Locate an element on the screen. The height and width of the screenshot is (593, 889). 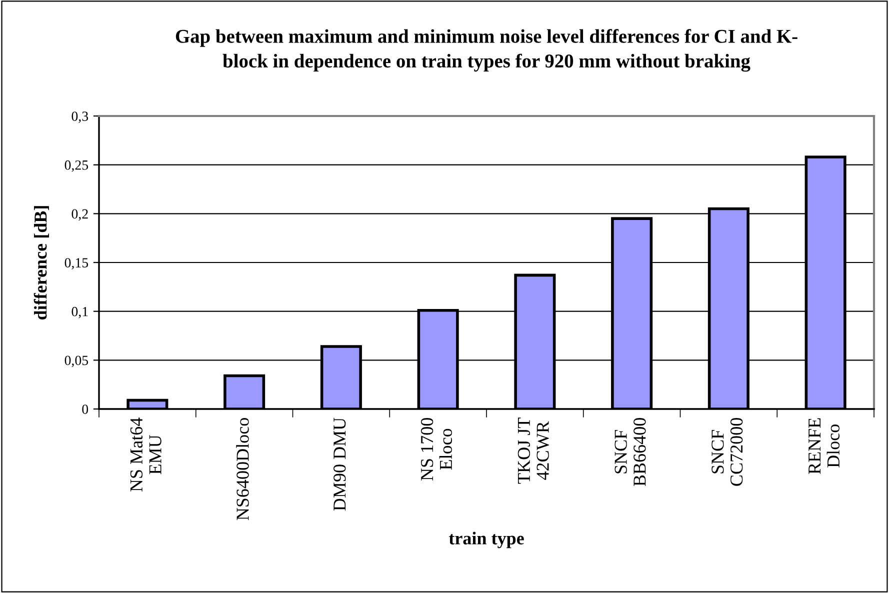
chart-title: Gap between maximum and minimum noise level differences for CI and K- block in dependence on train types for 920 mm without braking is located at coordinates (487, 50).